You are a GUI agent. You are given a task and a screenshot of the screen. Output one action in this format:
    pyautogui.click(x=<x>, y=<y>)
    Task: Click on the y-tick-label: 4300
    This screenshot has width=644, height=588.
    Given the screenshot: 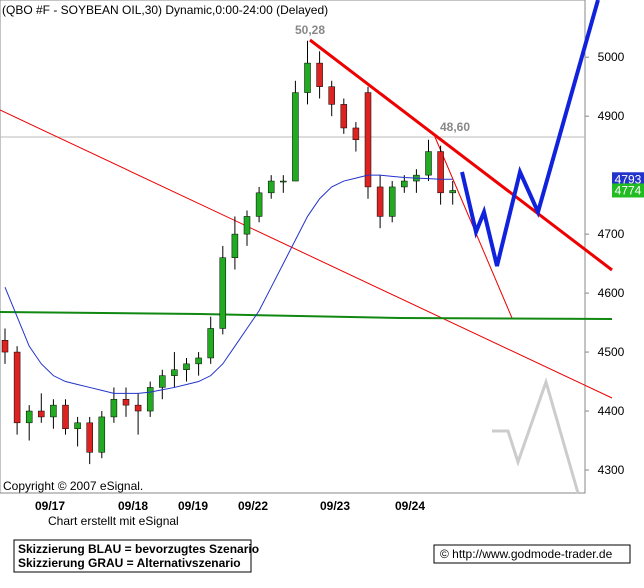 What is the action you would take?
    pyautogui.click(x=611, y=470)
    